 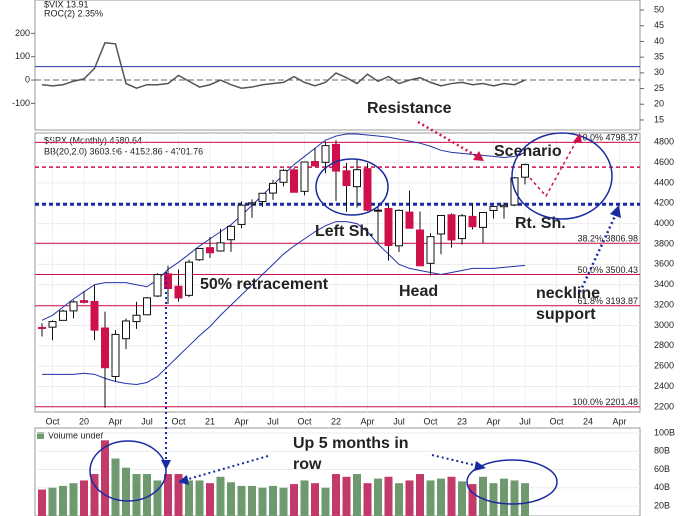 What do you see at coordinates (449, 140) in the screenshot?
I see `arrow` at bounding box center [449, 140].